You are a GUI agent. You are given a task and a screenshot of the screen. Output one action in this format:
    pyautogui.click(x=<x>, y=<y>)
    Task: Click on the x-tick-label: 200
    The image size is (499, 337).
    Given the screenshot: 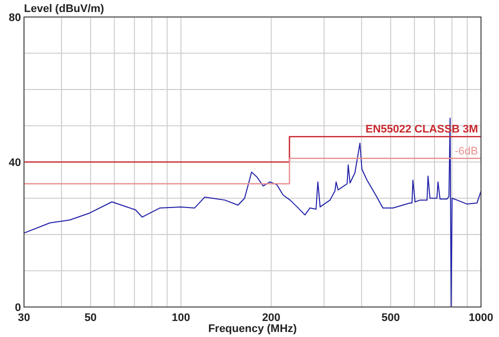 What is the action you would take?
    pyautogui.click(x=271, y=318)
    